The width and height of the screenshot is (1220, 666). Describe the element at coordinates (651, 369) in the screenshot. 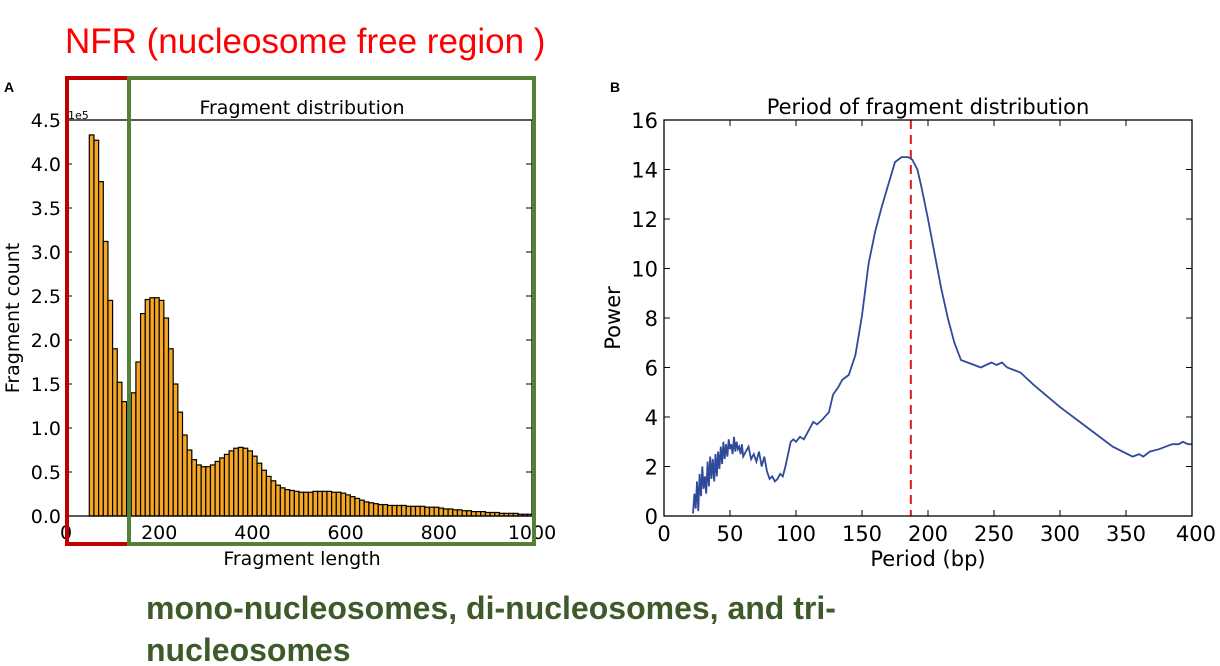

I see `y-tick-label: 6` at that location.